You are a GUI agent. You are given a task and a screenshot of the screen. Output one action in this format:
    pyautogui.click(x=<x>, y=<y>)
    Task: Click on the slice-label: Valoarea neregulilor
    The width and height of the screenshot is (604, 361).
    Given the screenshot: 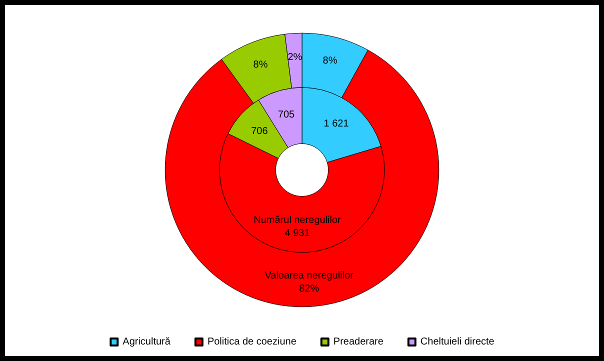 What is the action you would take?
    pyautogui.click(x=309, y=276)
    